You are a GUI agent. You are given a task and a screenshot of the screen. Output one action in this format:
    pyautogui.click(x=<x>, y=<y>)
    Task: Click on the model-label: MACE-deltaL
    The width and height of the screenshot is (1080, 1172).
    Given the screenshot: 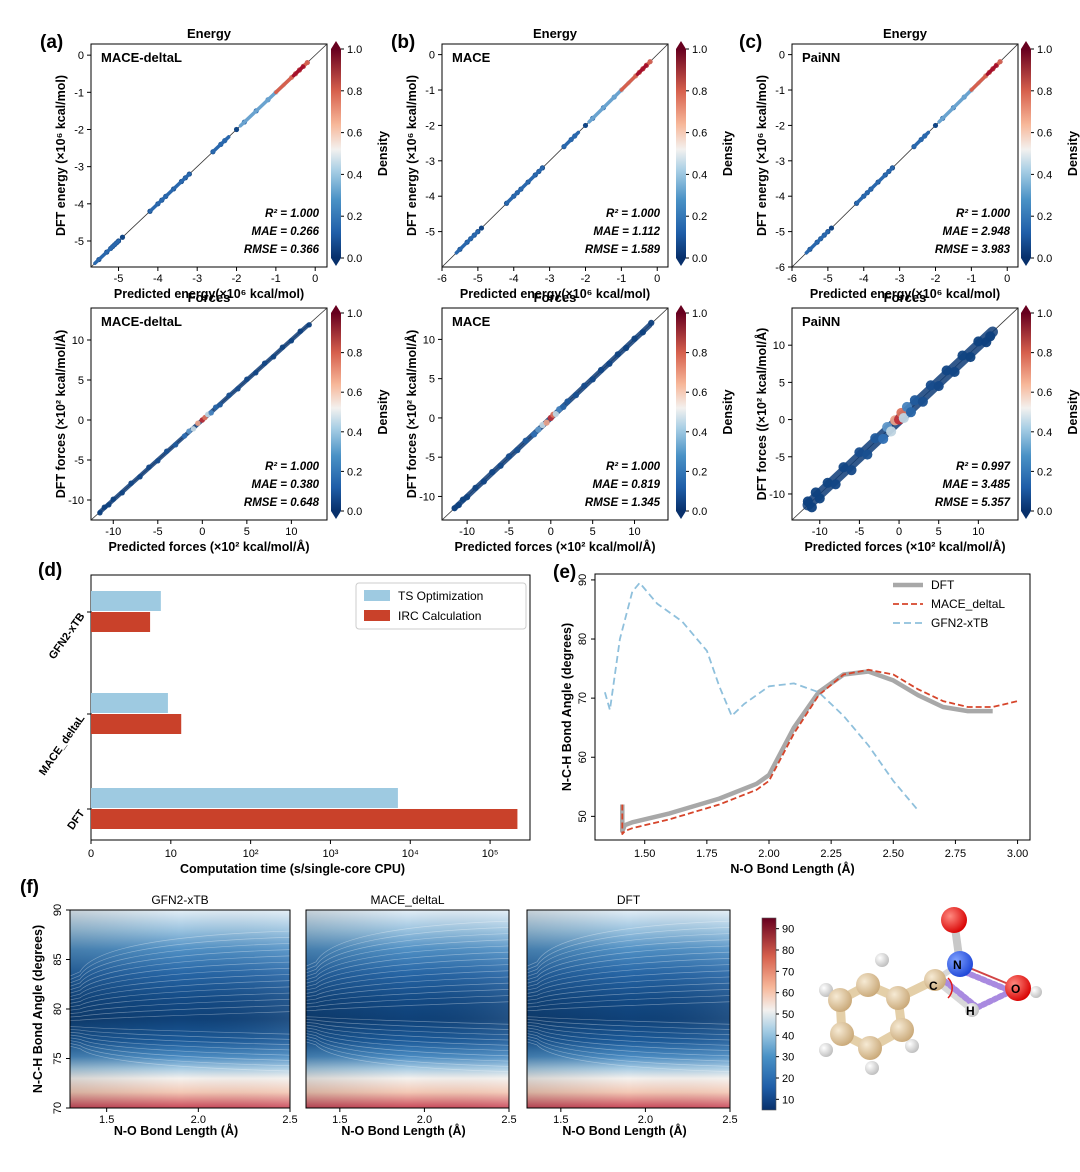 What is the action you would take?
    pyautogui.click(x=141, y=57)
    